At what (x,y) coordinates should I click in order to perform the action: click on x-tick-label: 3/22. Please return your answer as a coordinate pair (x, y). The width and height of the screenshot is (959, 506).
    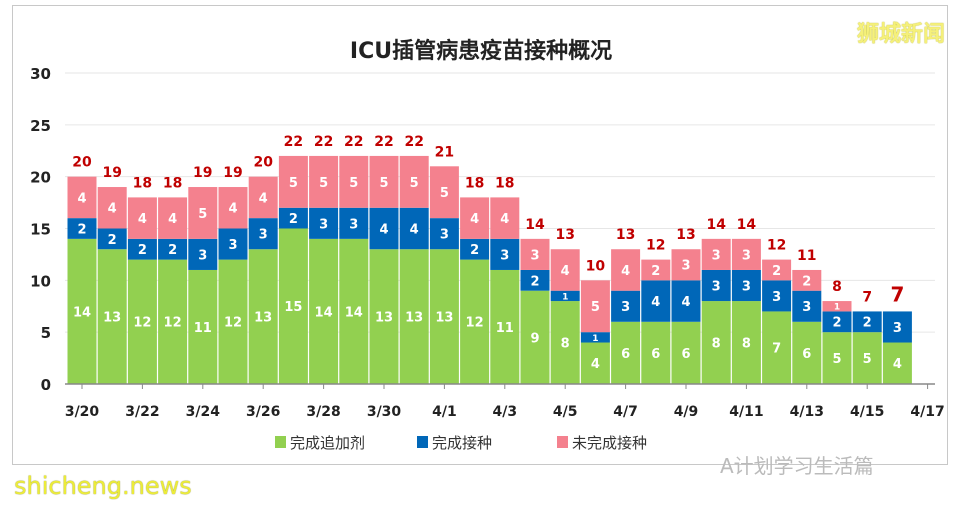
    Looking at the image, I should click on (142, 412).